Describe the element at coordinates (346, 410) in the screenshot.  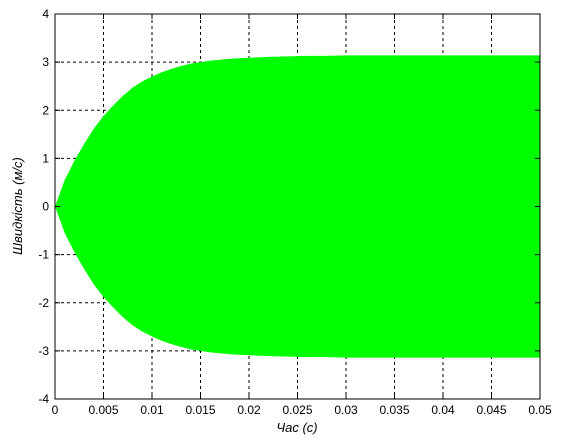
I see `x-tick-label: 0.03` at that location.